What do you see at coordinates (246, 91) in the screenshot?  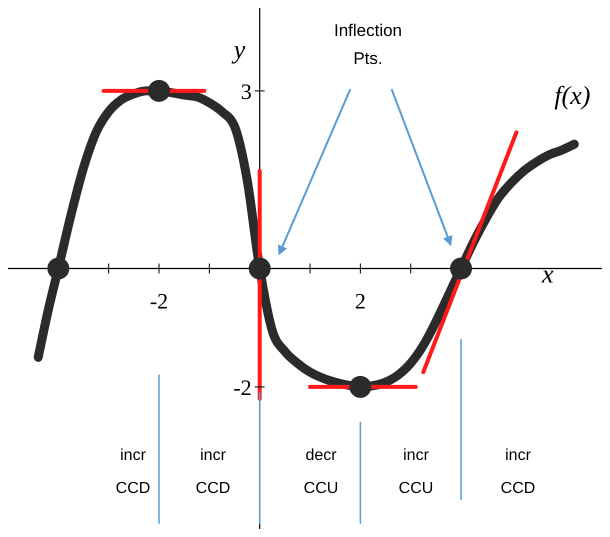 I see `y-tick-label: 3` at bounding box center [246, 91].